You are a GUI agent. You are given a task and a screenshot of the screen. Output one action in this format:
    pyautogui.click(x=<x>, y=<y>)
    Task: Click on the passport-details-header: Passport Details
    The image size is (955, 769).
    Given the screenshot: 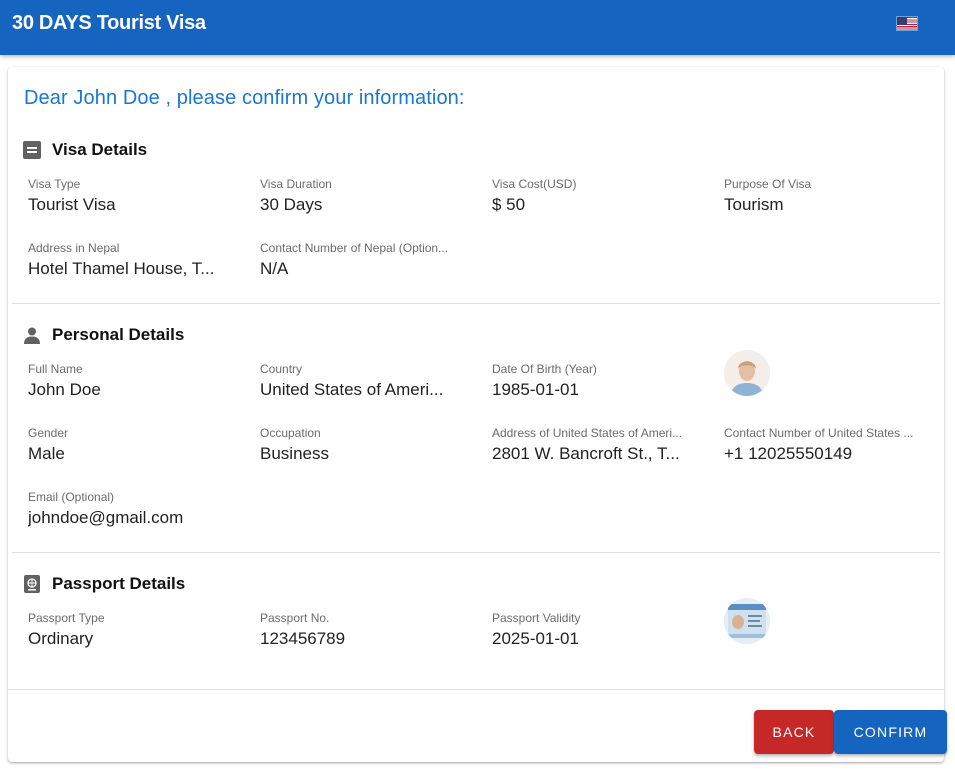 What is the action you would take?
    pyautogui.click(x=104, y=584)
    